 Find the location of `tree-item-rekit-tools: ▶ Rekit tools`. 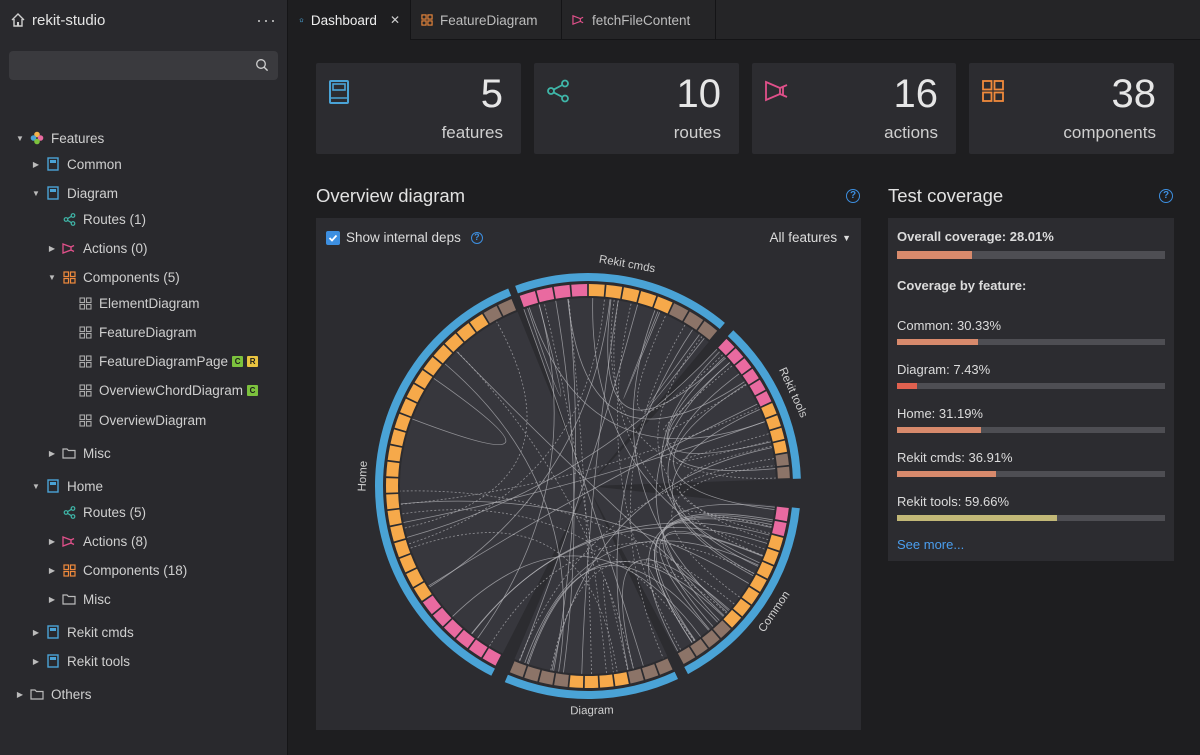

tree-item-rekit-tools: ▶ Rekit tools is located at coordinates (80, 661).